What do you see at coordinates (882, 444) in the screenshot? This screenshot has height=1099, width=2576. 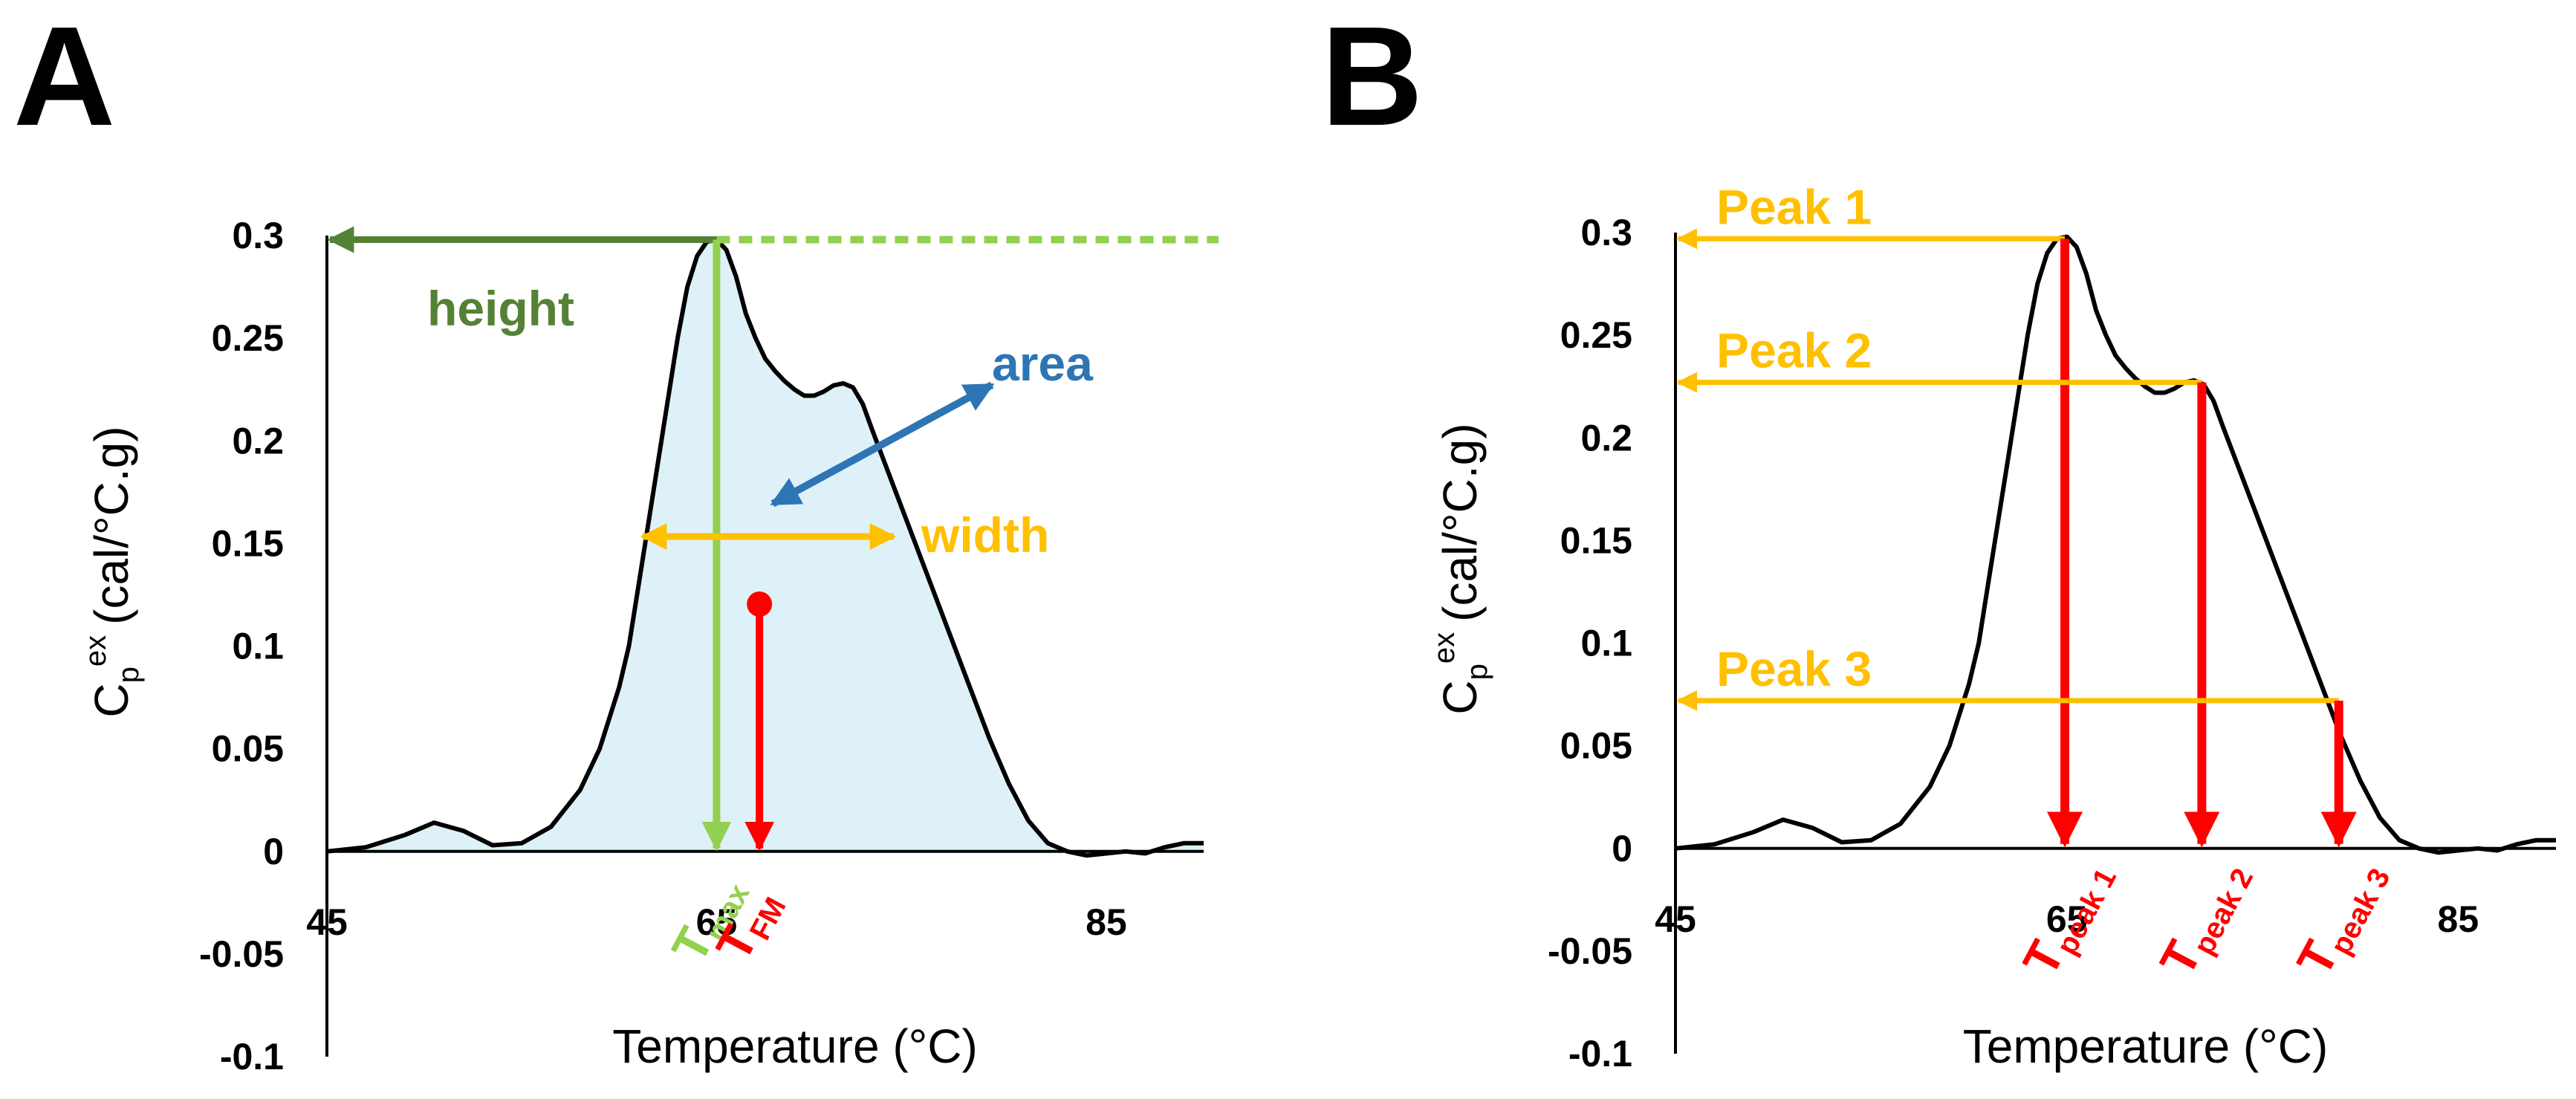 I see `area-arrow` at bounding box center [882, 444].